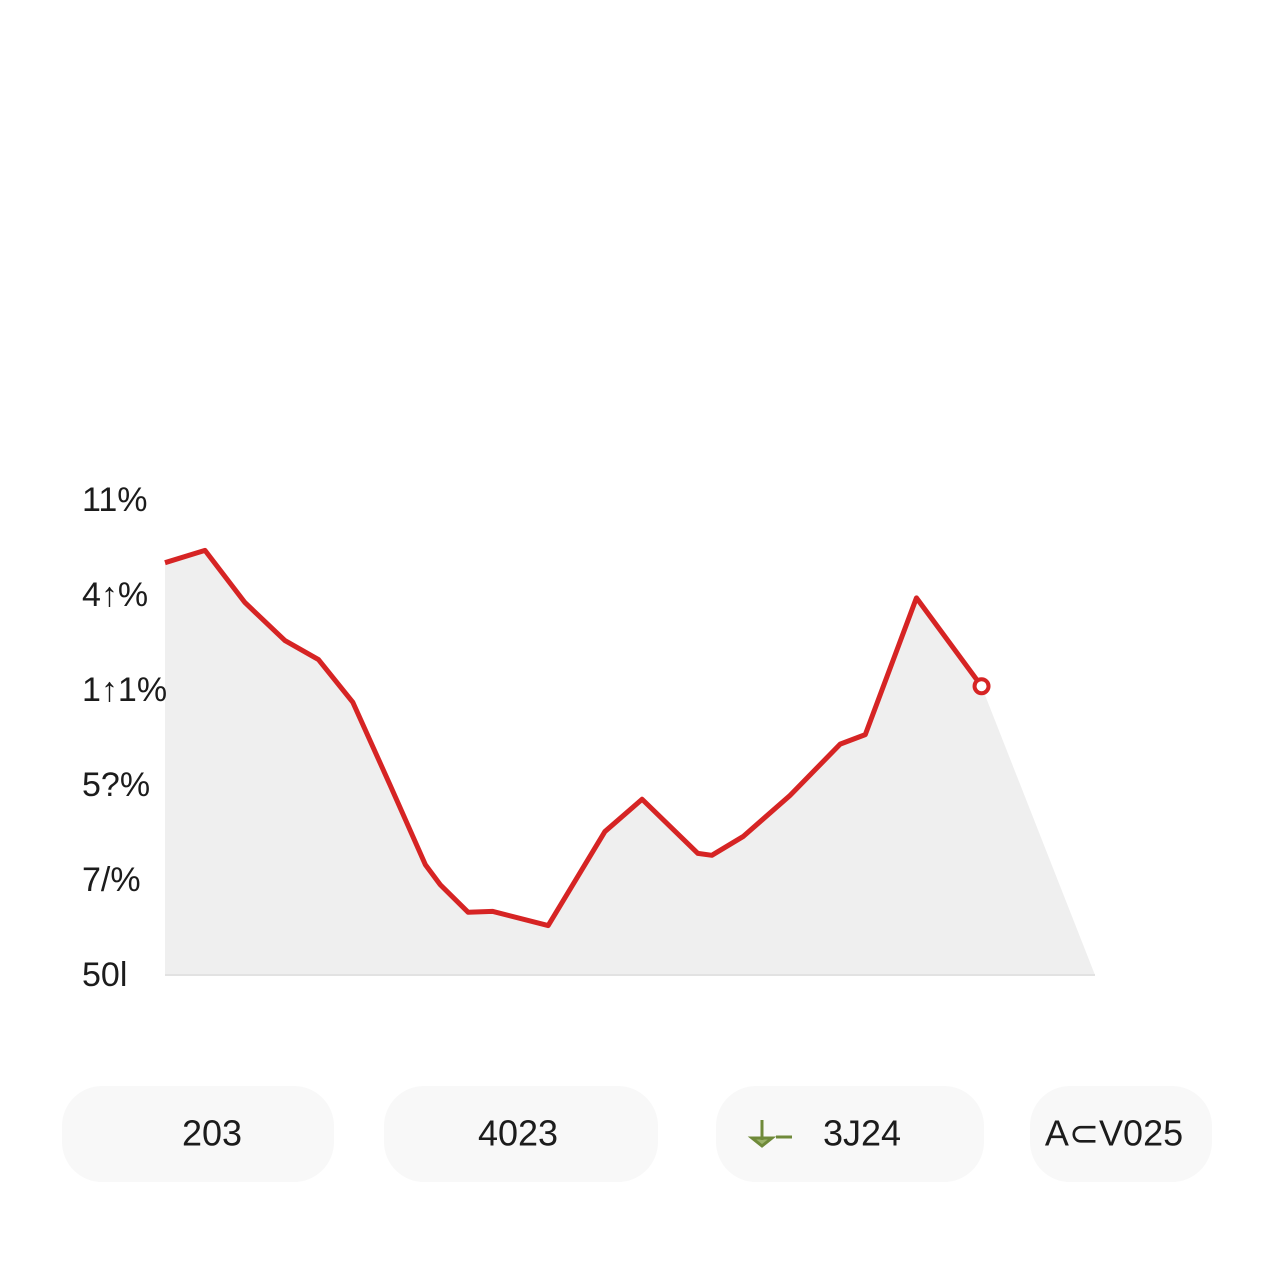  I want to click on y-tick-label: 5?%, so click(116, 785).